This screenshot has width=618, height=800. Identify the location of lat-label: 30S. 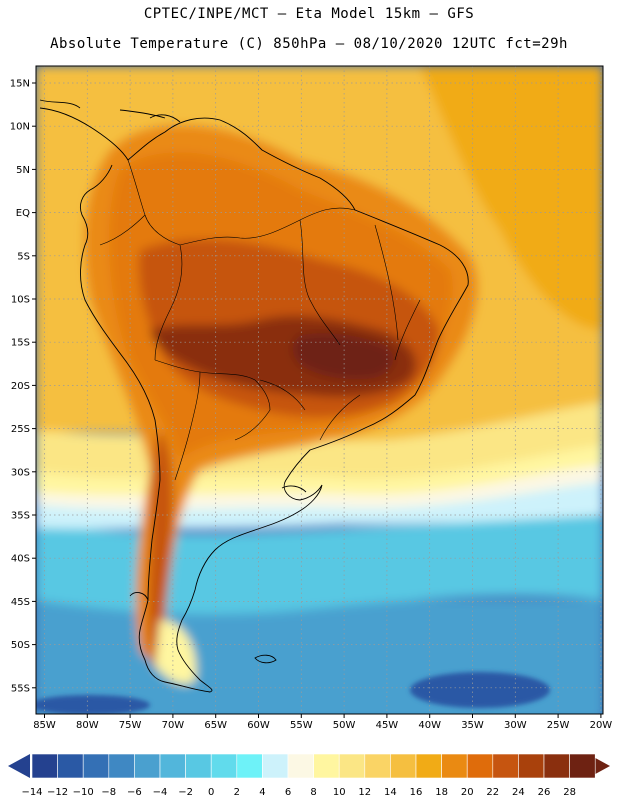
(20, 472).